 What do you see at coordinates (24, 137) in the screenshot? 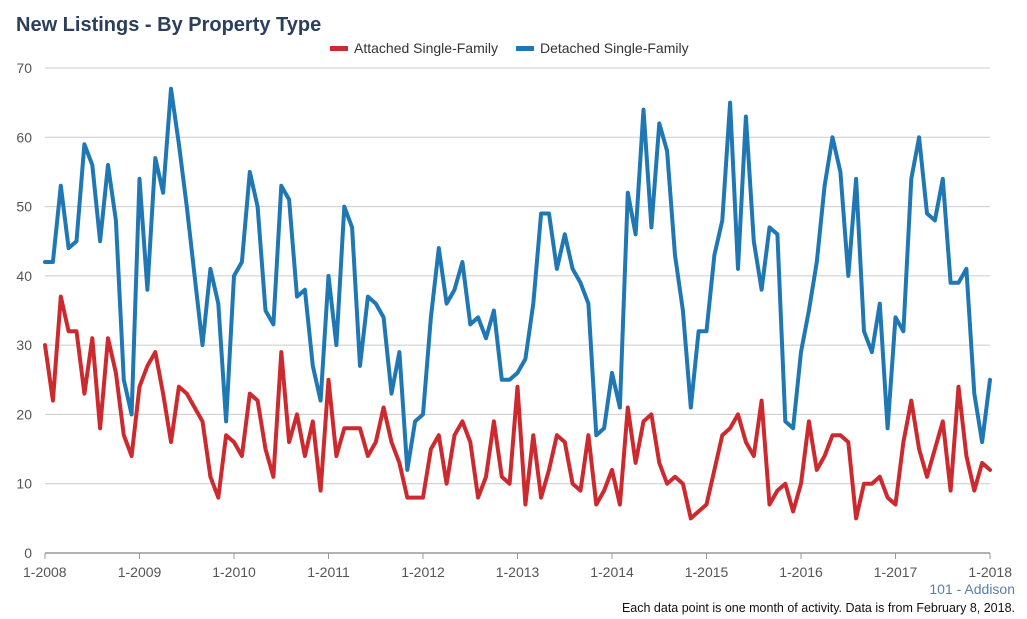
I see `y-tick-label: 60` at bounding box center [24, 137].